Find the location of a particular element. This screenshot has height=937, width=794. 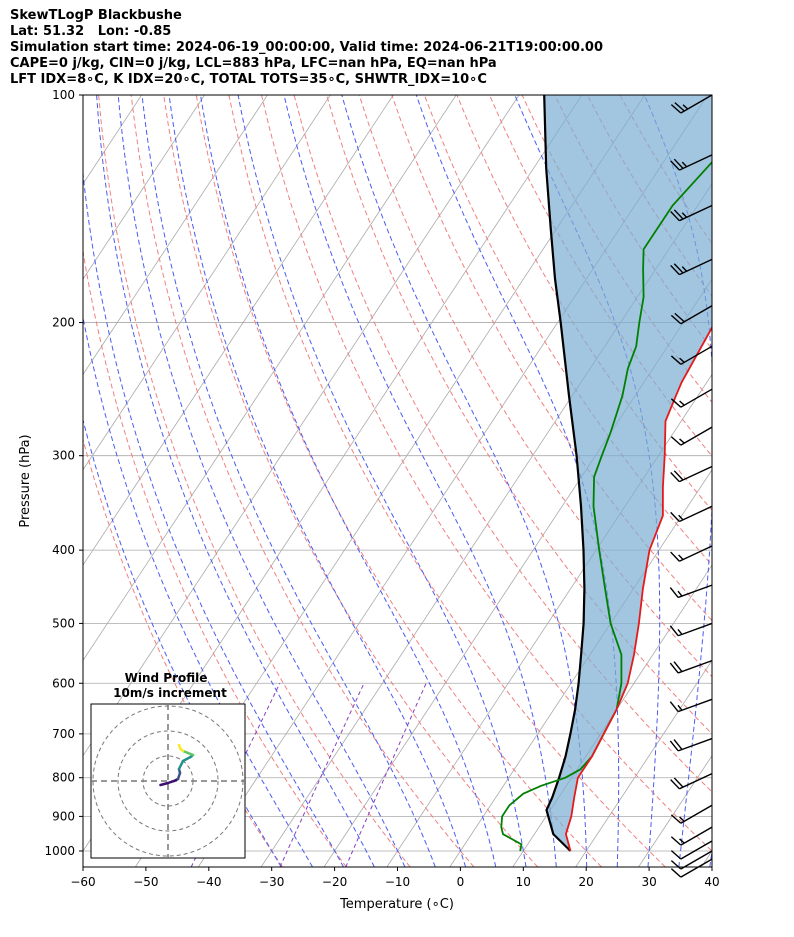

x-tick-label: −50 is located at coordinates (145, 882).